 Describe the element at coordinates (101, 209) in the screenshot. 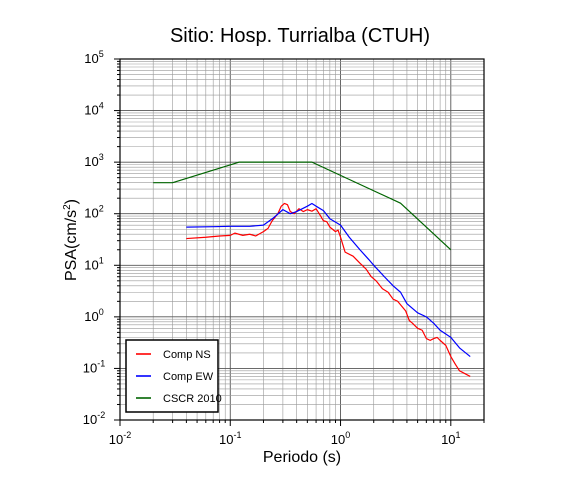

I see `y-tick-exp: 2` at that location.